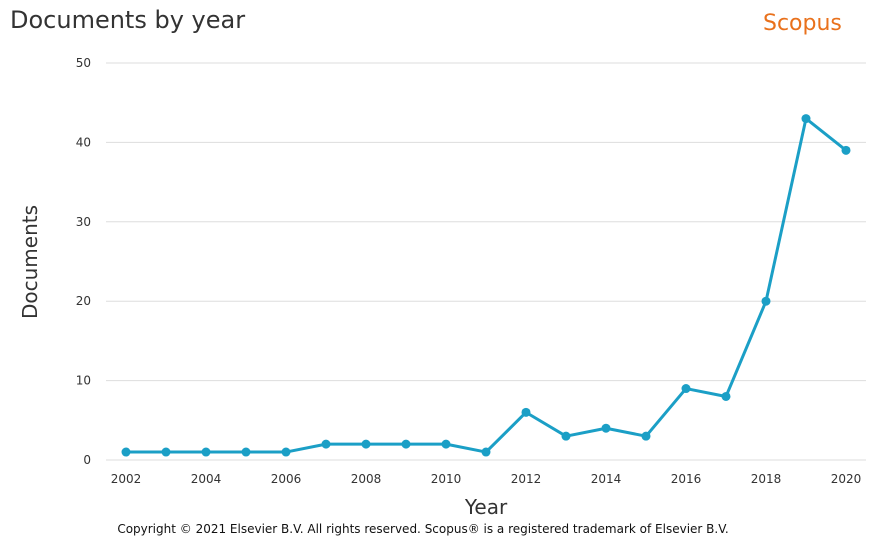 The image size is (877, 550). Describe the element at coordinates (83, 142) in the screenshot. I see `y-tick-label: 40` at that location.